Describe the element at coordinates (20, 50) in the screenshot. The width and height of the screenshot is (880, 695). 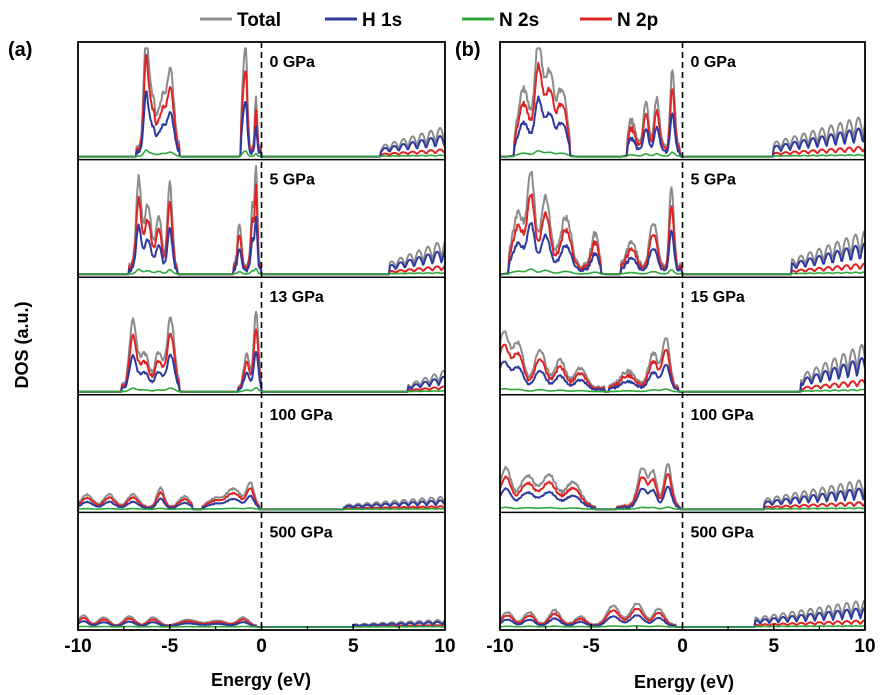
I see `panel-label-a: (a)` at that location.